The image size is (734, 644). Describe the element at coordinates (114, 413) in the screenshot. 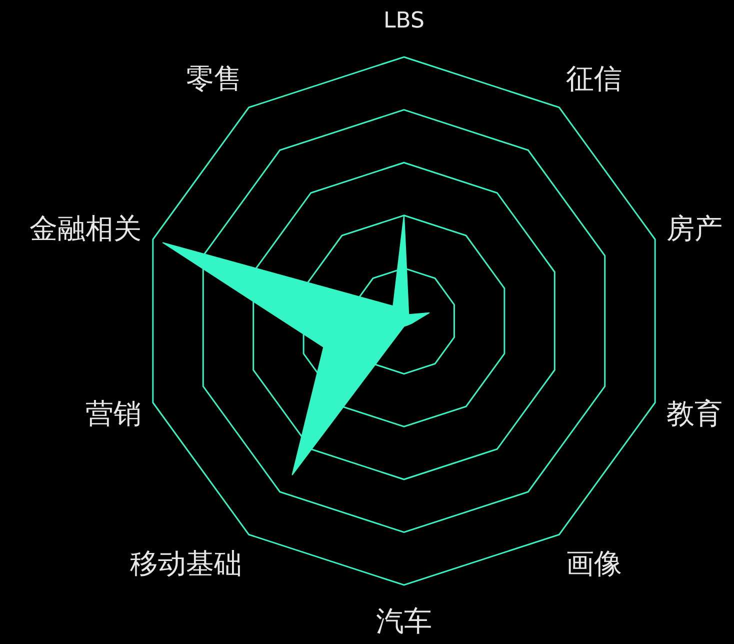

I see `spoke-label: 营销` at that location.